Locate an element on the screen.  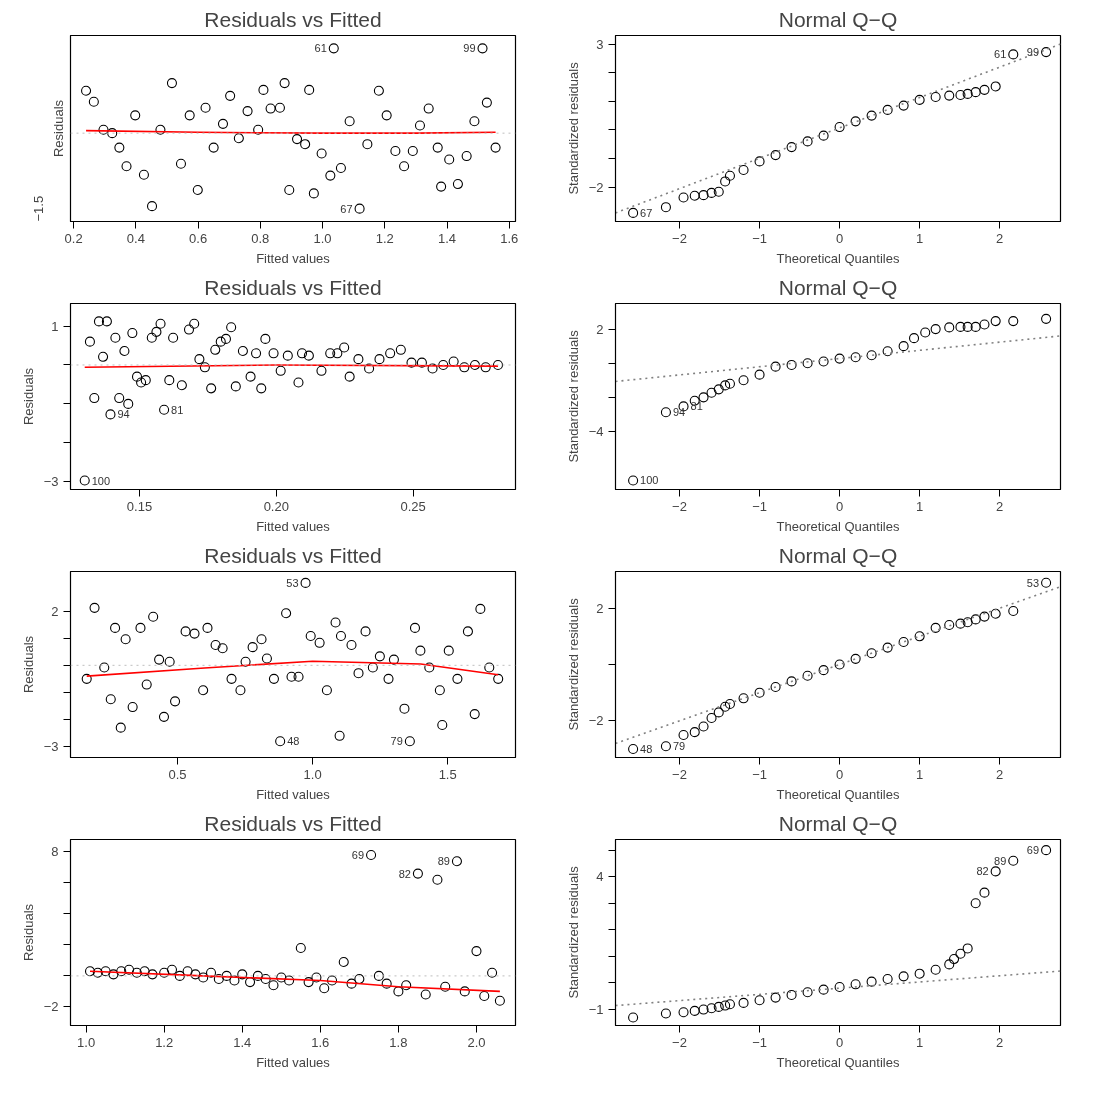
x-tick-label: 0.5 is located at coordinates (177, 774).